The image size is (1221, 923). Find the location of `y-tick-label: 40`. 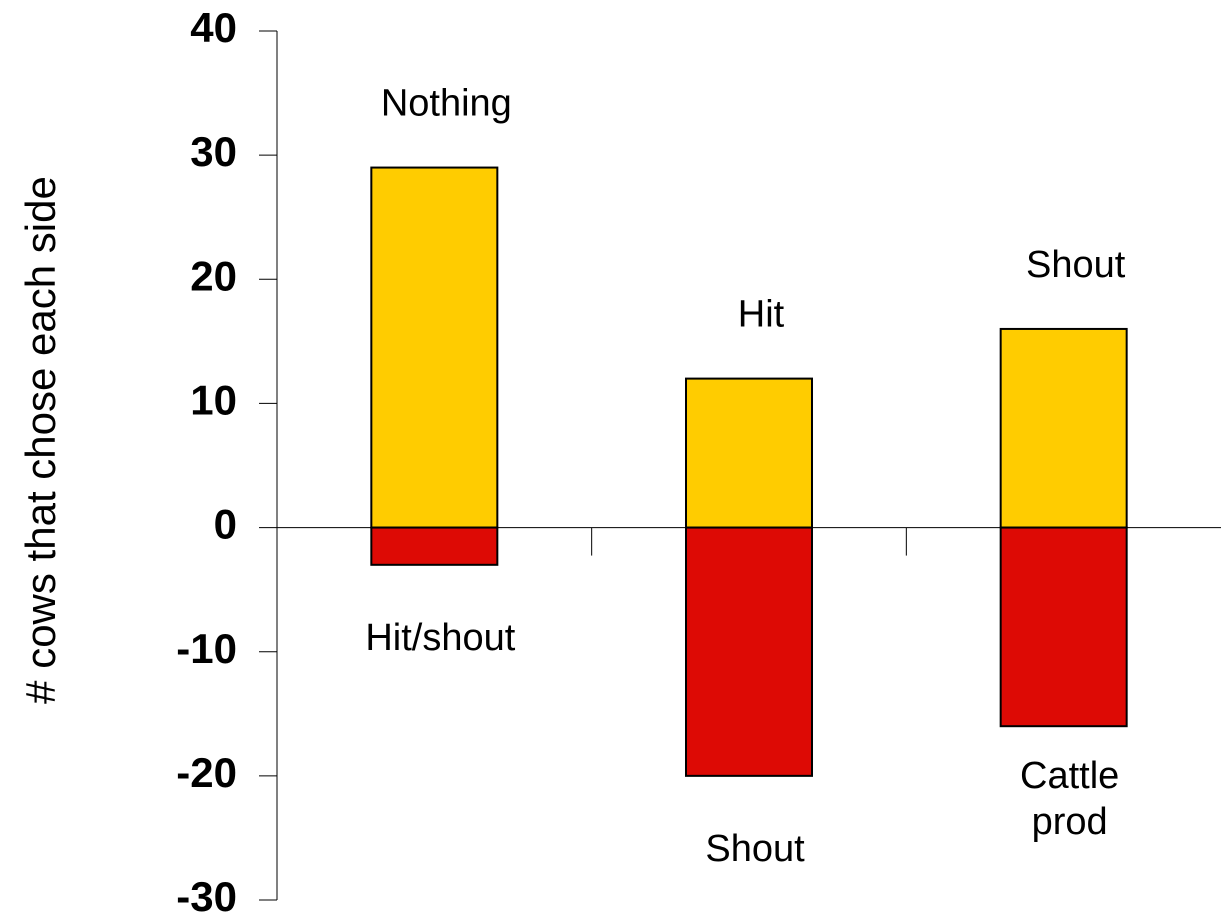

y-tick-label: 40 is located at coordinates (213, 27).